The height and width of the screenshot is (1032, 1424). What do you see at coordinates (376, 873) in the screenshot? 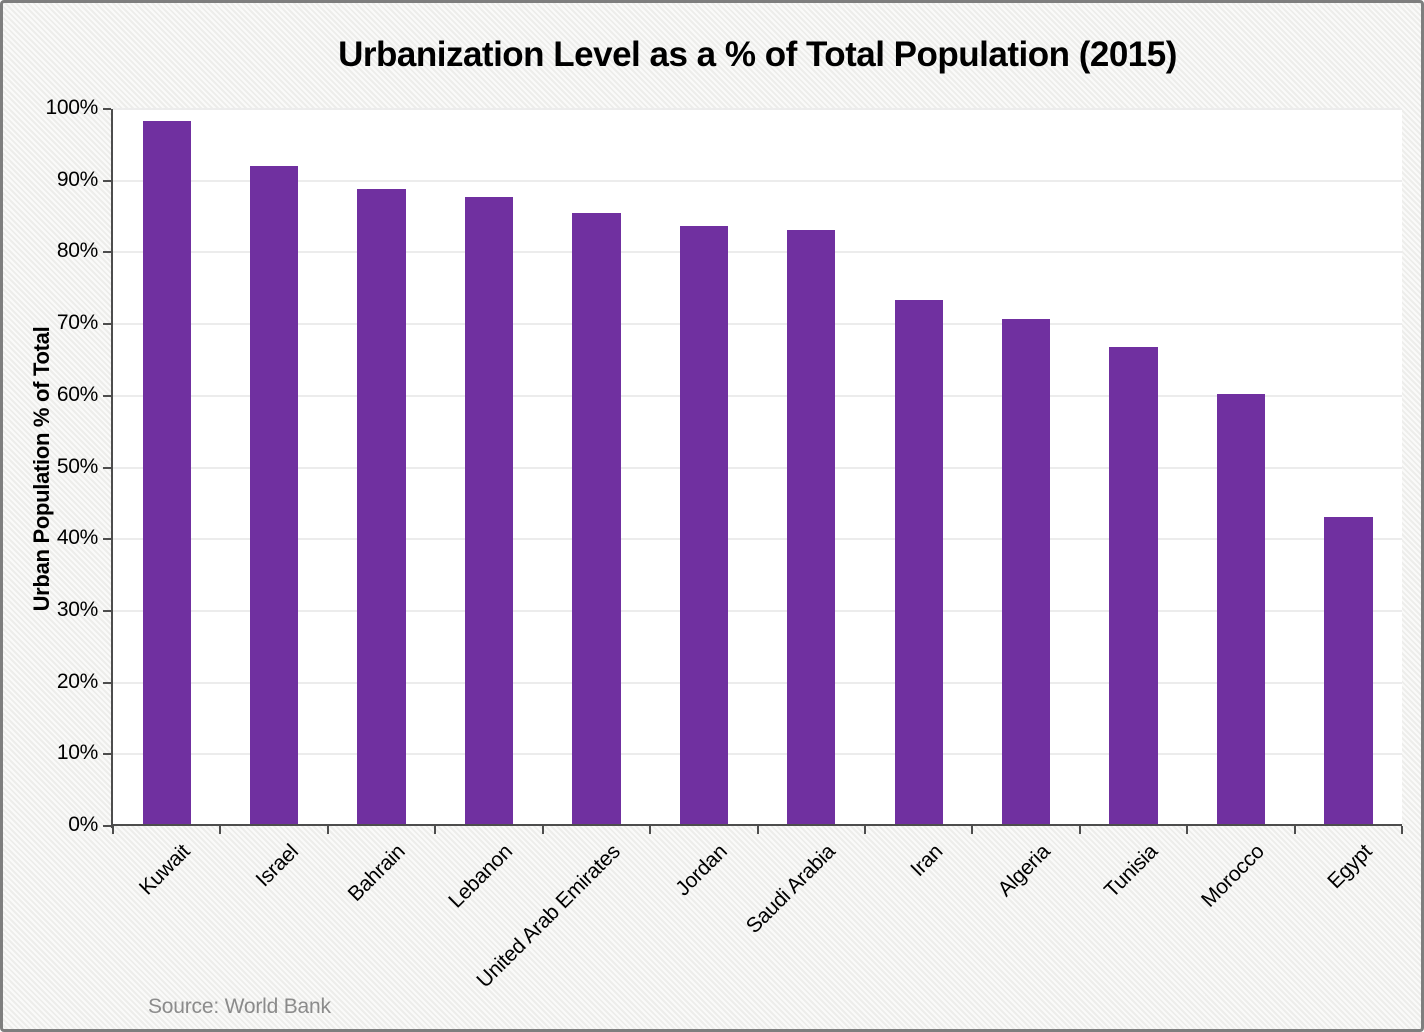
I see `x-category-label-bahrain: Bahrain` at bounding box center [376, 873].